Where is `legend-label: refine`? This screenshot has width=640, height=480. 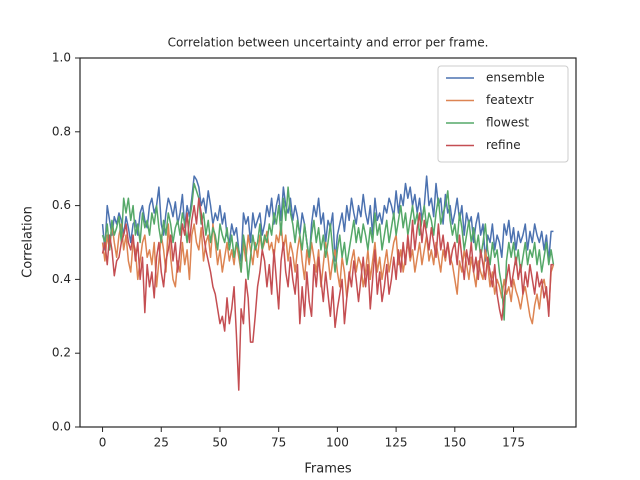 legend-label: refine is located at coordinates (503, 145).